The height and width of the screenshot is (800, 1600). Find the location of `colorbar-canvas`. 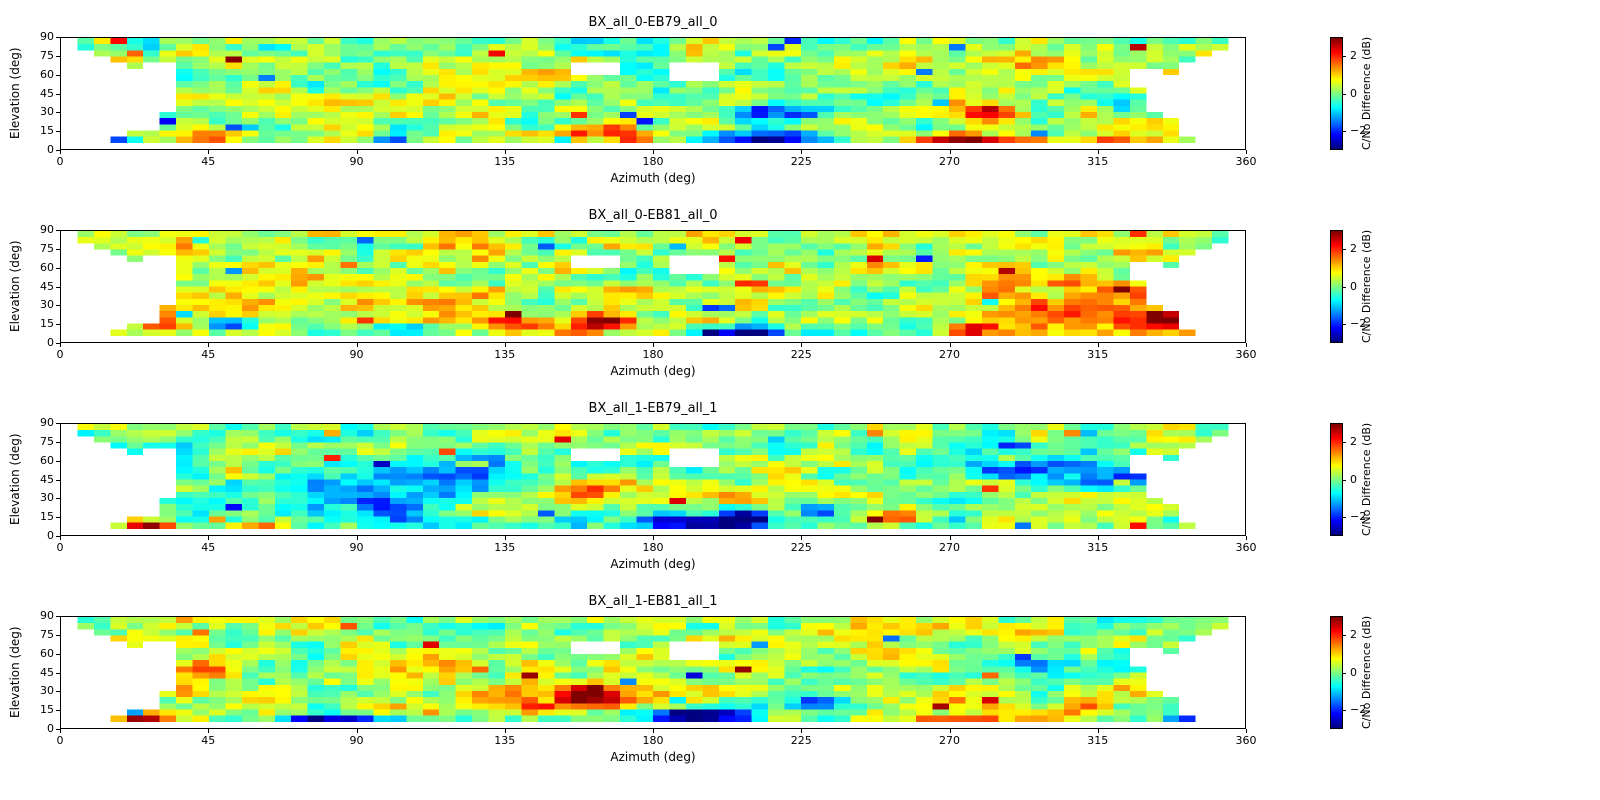

colorbar-canvas is located at coordinates (1336, 672).